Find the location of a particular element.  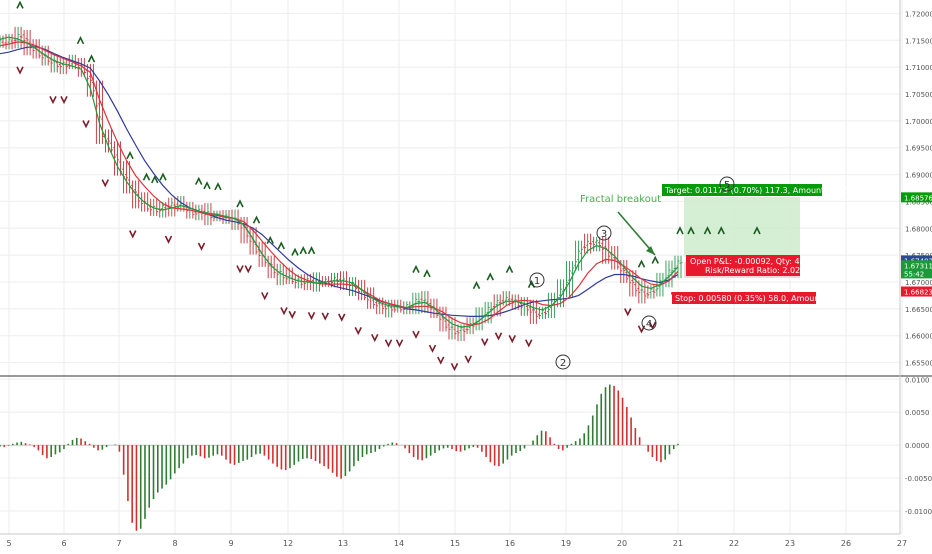

price-tag-label: 1.68576 is located at coordinates (918, 198).